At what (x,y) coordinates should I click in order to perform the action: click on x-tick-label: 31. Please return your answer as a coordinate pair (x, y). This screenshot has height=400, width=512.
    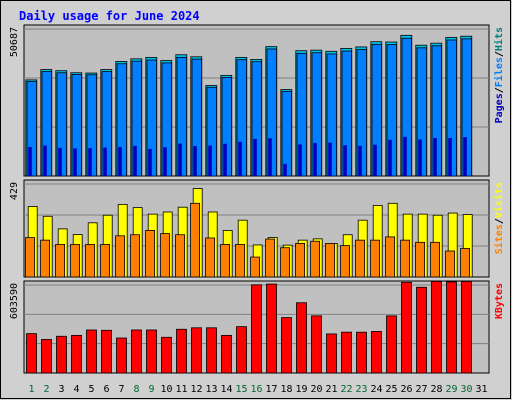
    Looking at the image, I should click on (481, 389).